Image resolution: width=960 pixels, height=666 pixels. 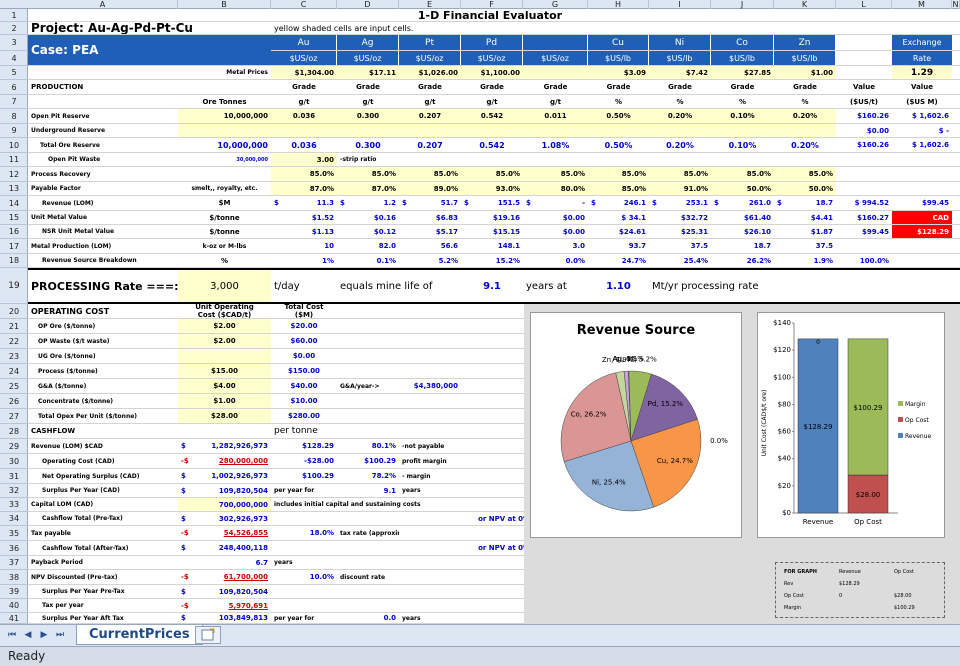 I want to click on row-header-26: 26, so click(x=14, y=401).